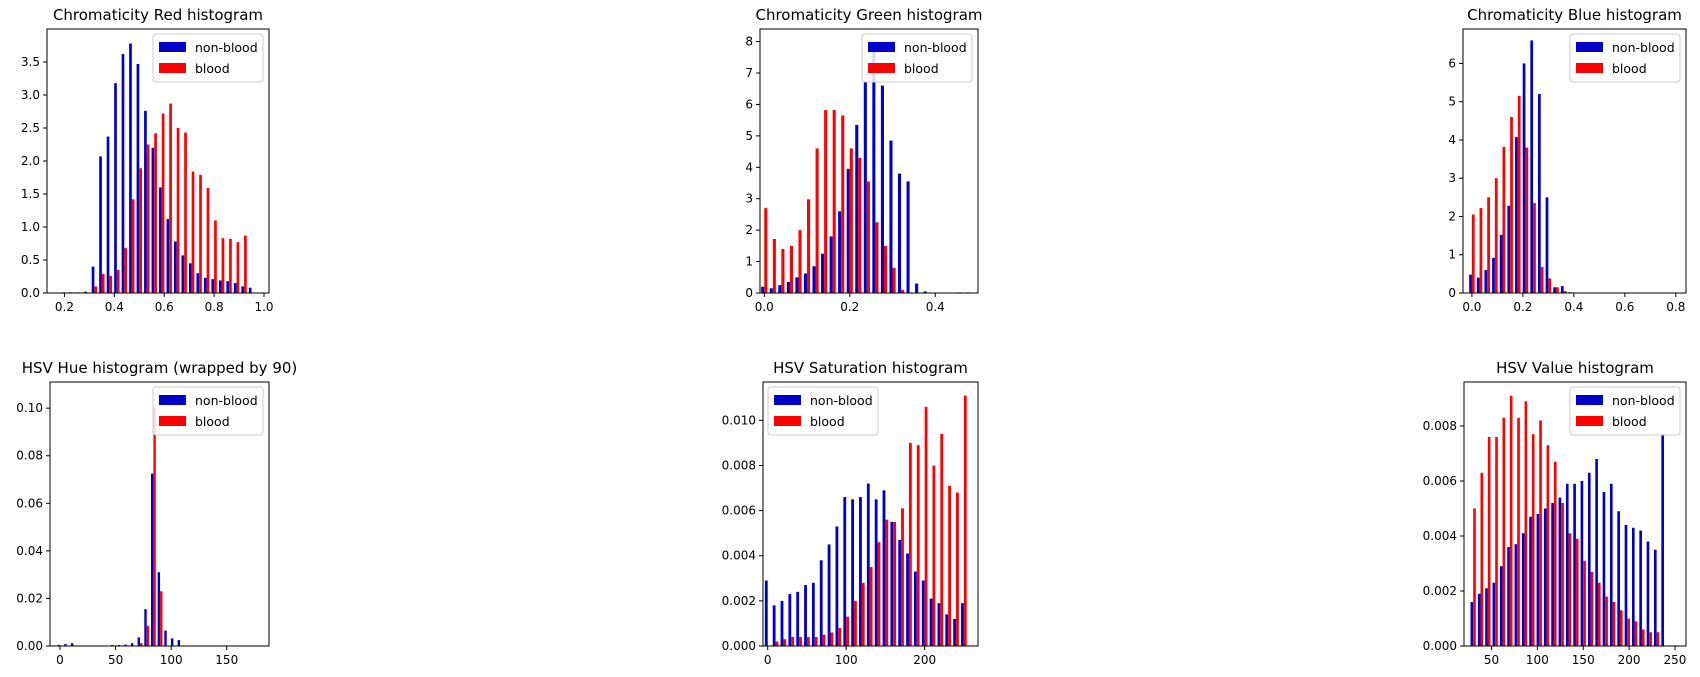 The width and height of the screenshot is (1700, 677). What do you see at coordinates (263, 307) in the screenshot?
I see `x-tick-label: 1.0` at bounding box center [263, 307].